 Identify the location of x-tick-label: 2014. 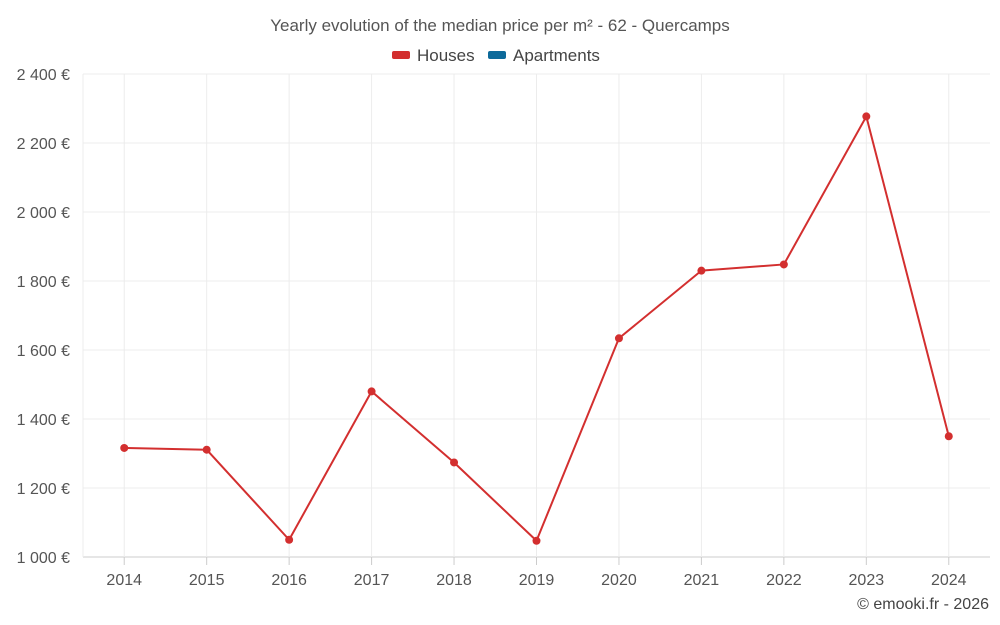
(124, 580).